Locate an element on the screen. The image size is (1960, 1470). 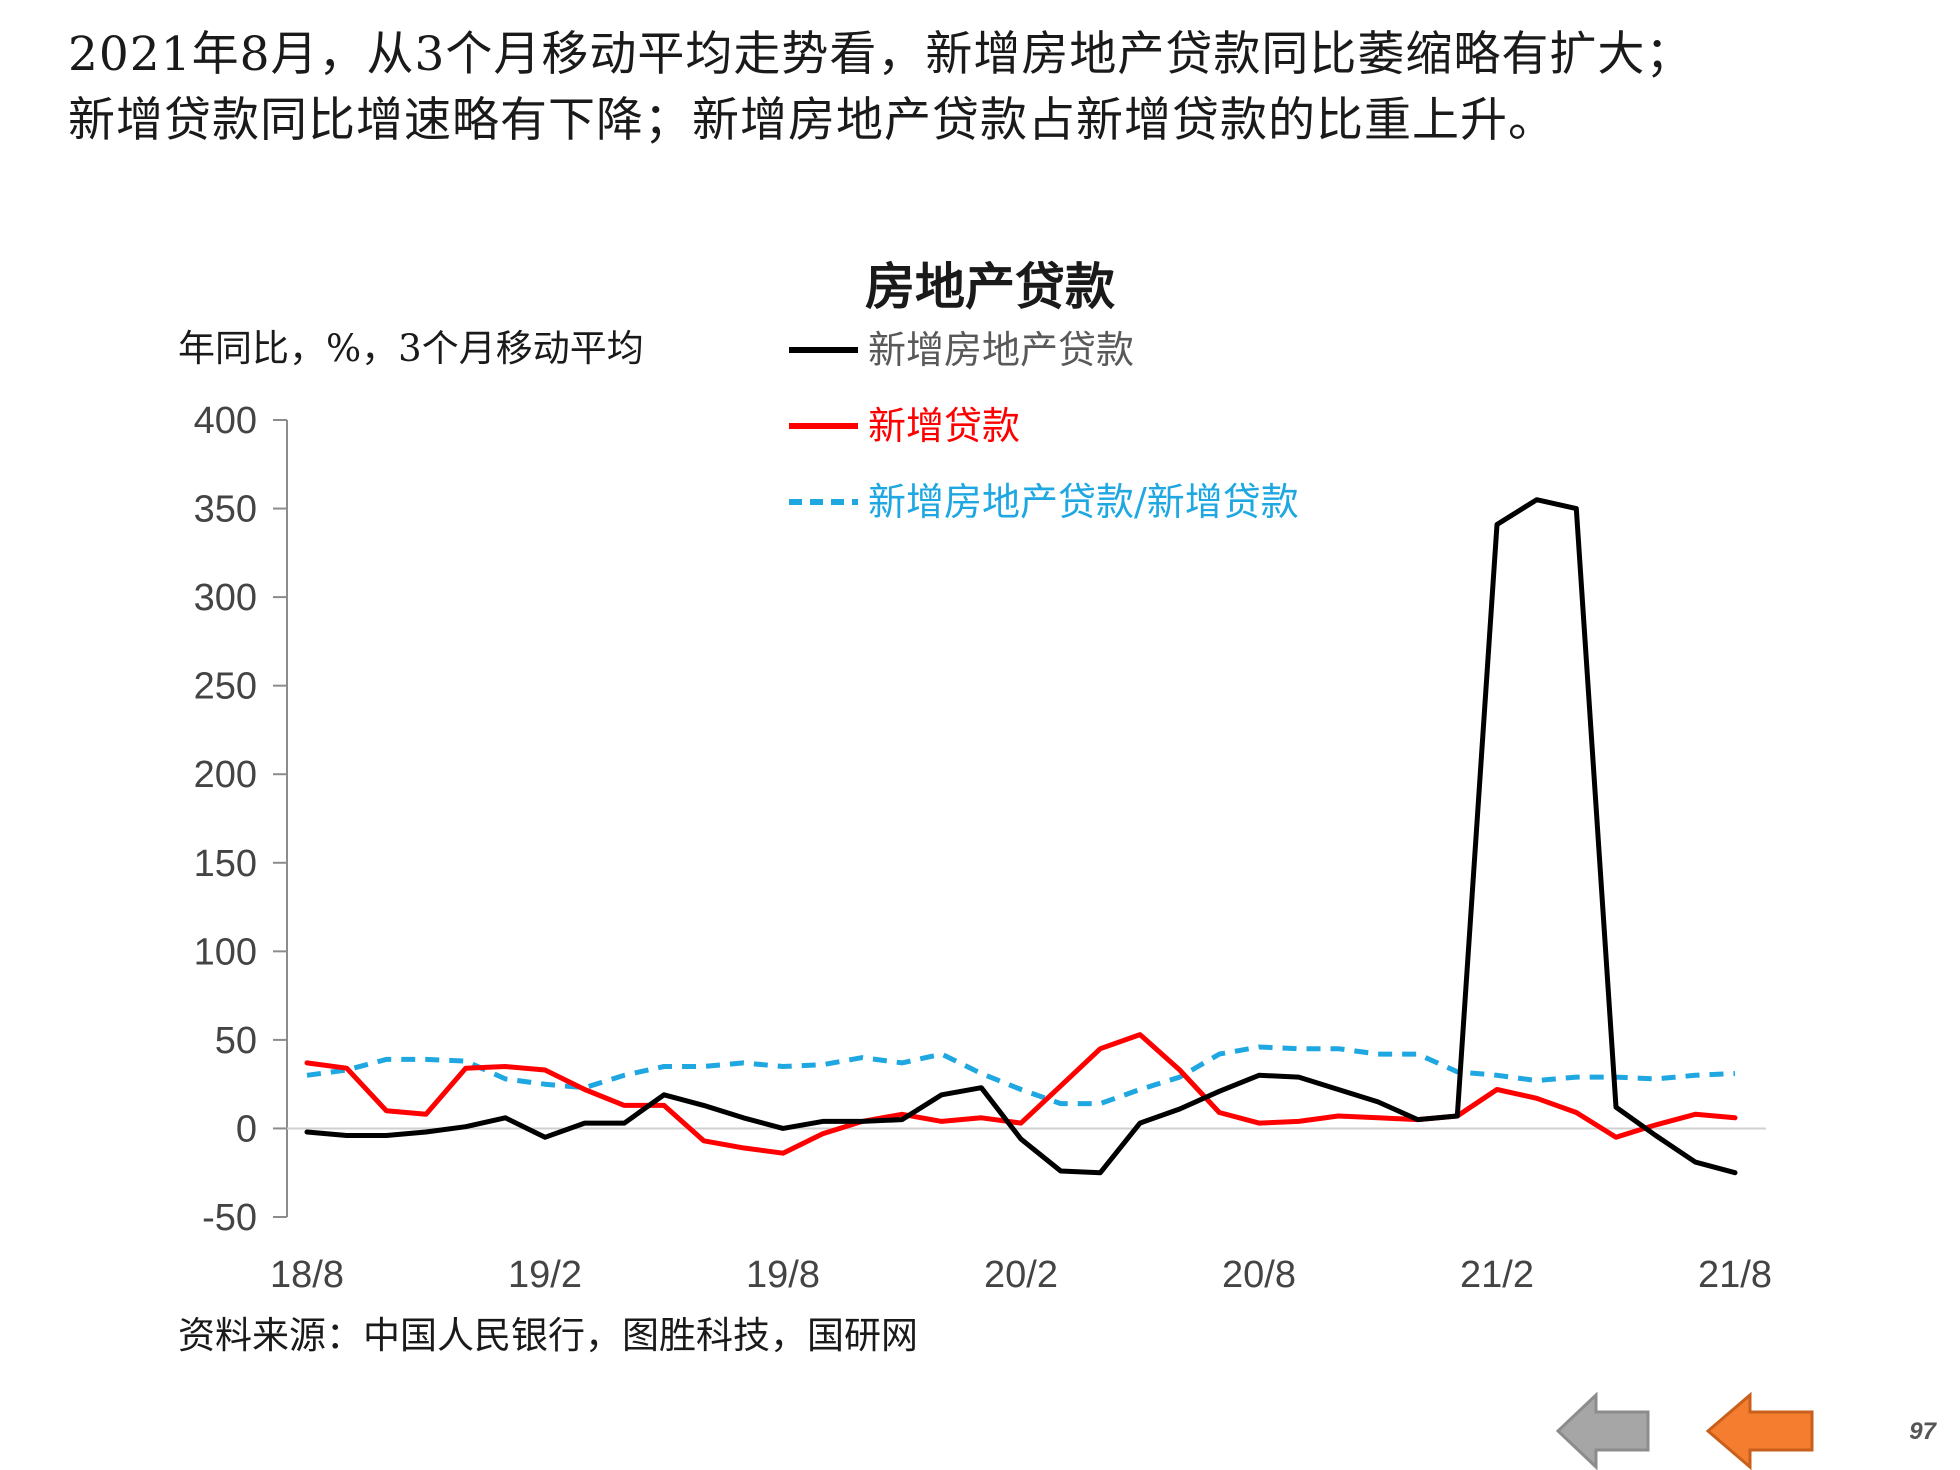
gray-left-arrow-icon is located at coordinates (1604, 1431).